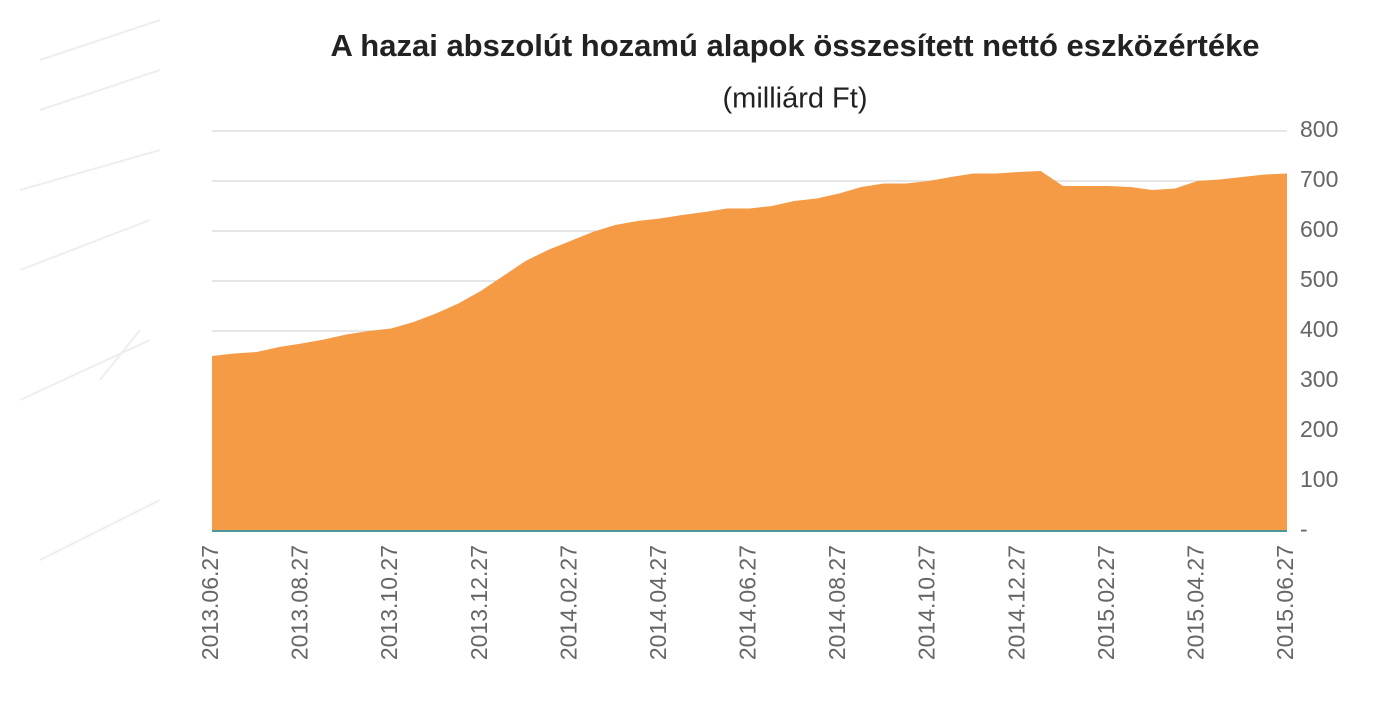 The height and width of the screenshot is (706, 1380). I want to click on x-tick-label: 2014.12.27, so click(1016, 602).